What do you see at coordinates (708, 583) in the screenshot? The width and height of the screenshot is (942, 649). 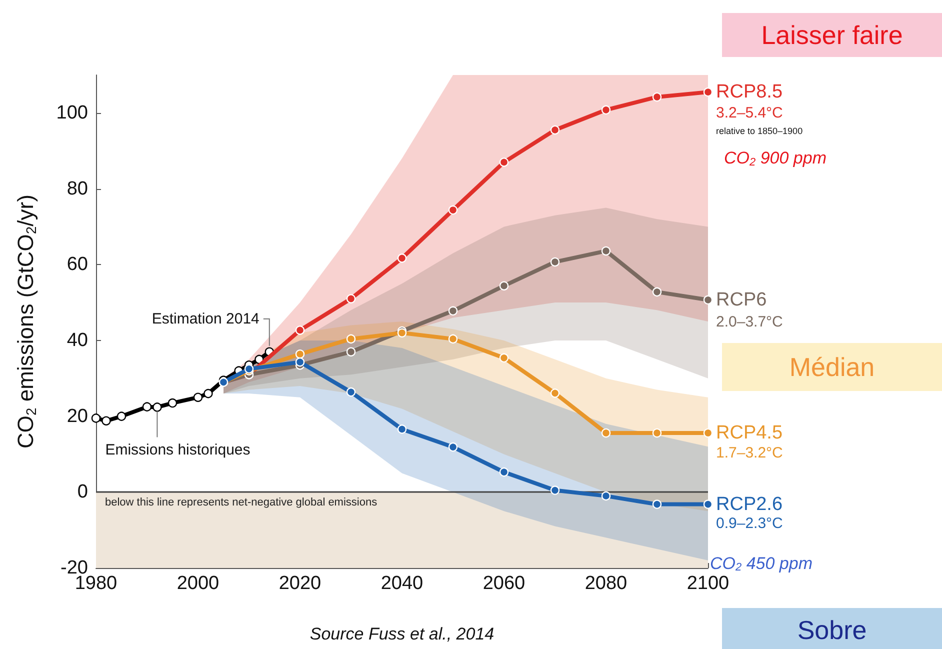 I see `x-tick-label: 2100` at bounding box center [708, 583].